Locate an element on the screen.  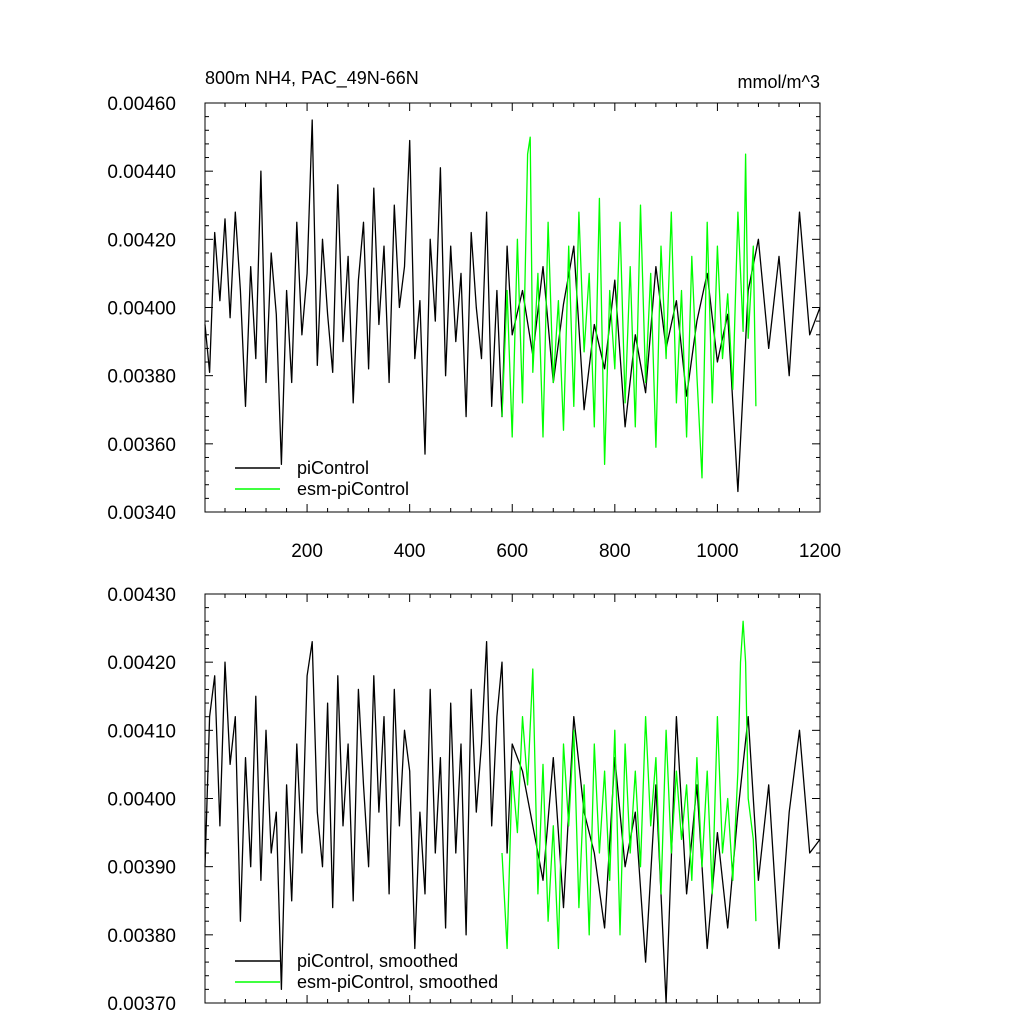
y-tick-label: 0.00430 is located at coordinates (141, 595).